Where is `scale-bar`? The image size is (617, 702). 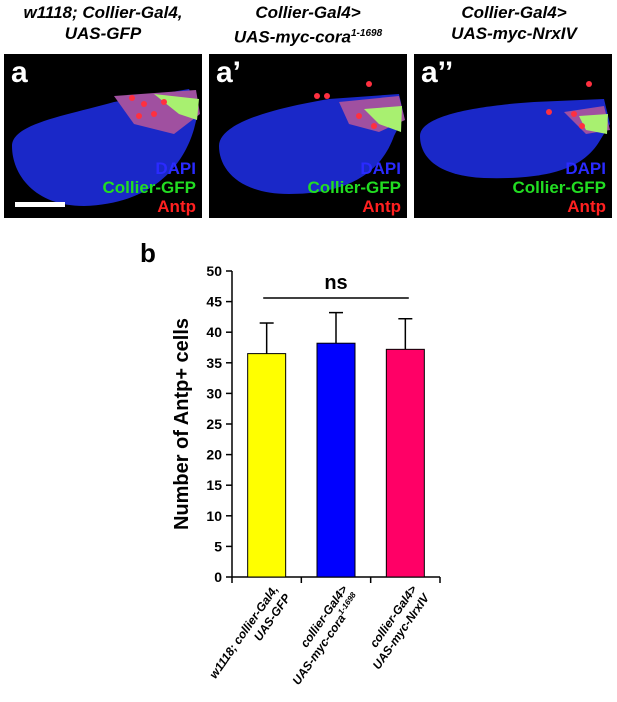
scale-bar is located at coordinates (40, 204).